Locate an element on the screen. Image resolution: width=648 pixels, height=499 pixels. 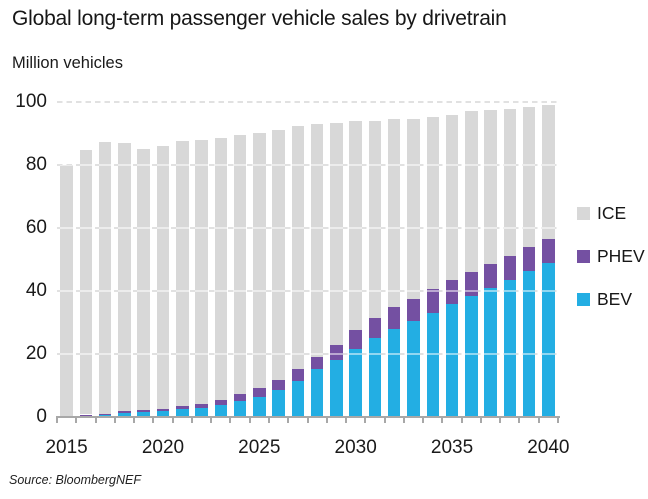
x-tick-label-2035: 2035 is located at coordinates (452, 447).